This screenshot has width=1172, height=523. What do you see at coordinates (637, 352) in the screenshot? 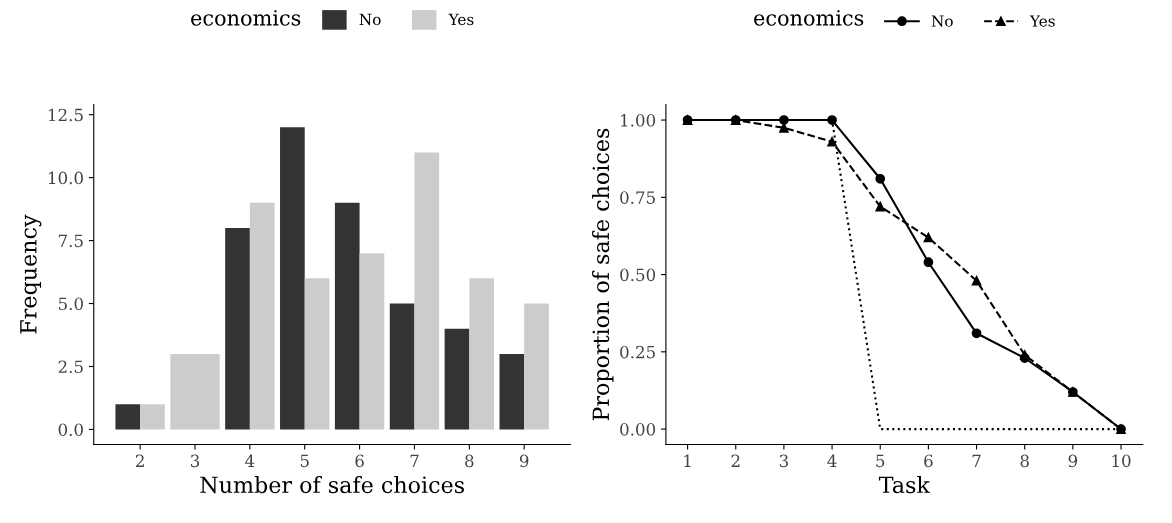
I see `y-tick-label: 0.25` at bounding box center [637, 352].